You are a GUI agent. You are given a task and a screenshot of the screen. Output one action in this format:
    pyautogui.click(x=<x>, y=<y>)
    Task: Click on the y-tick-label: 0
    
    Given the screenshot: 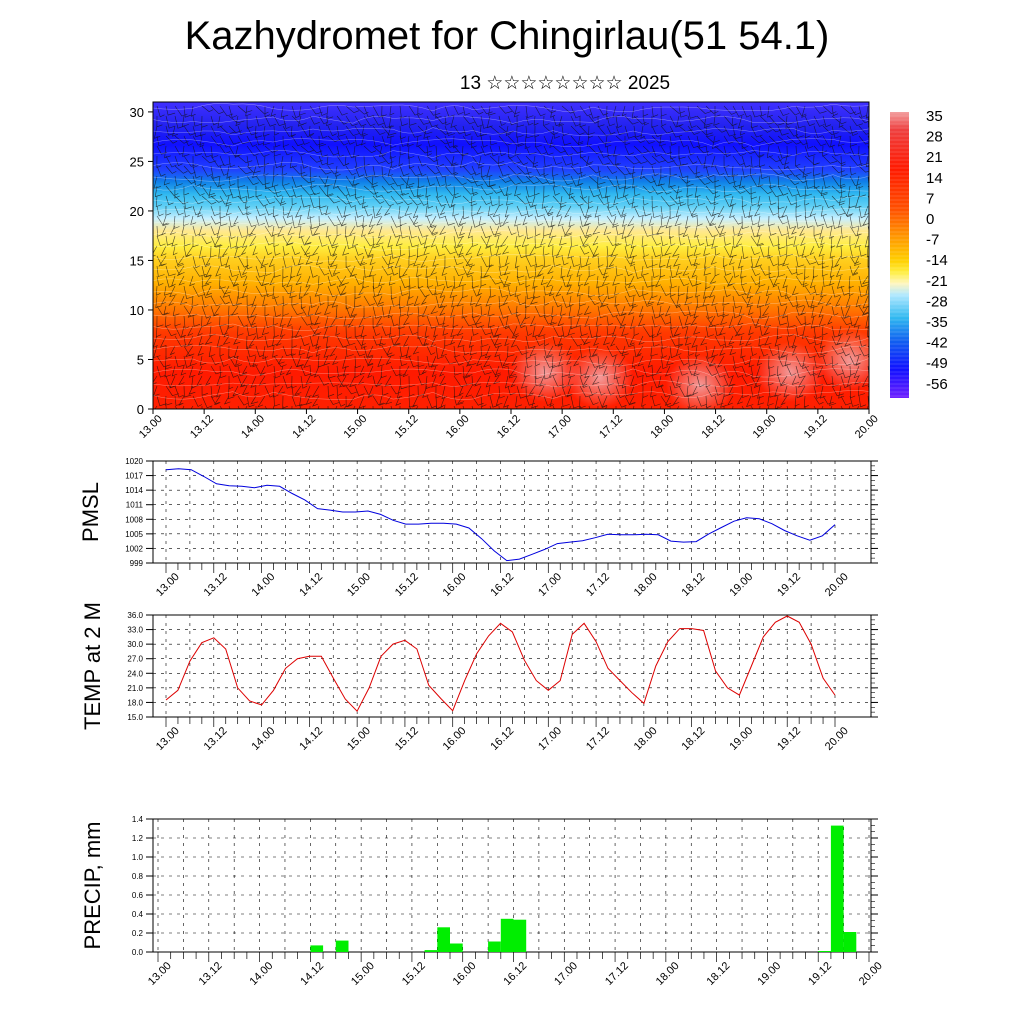 What is the action you would take?
    pyautogui.click(x=140, y=409)
    